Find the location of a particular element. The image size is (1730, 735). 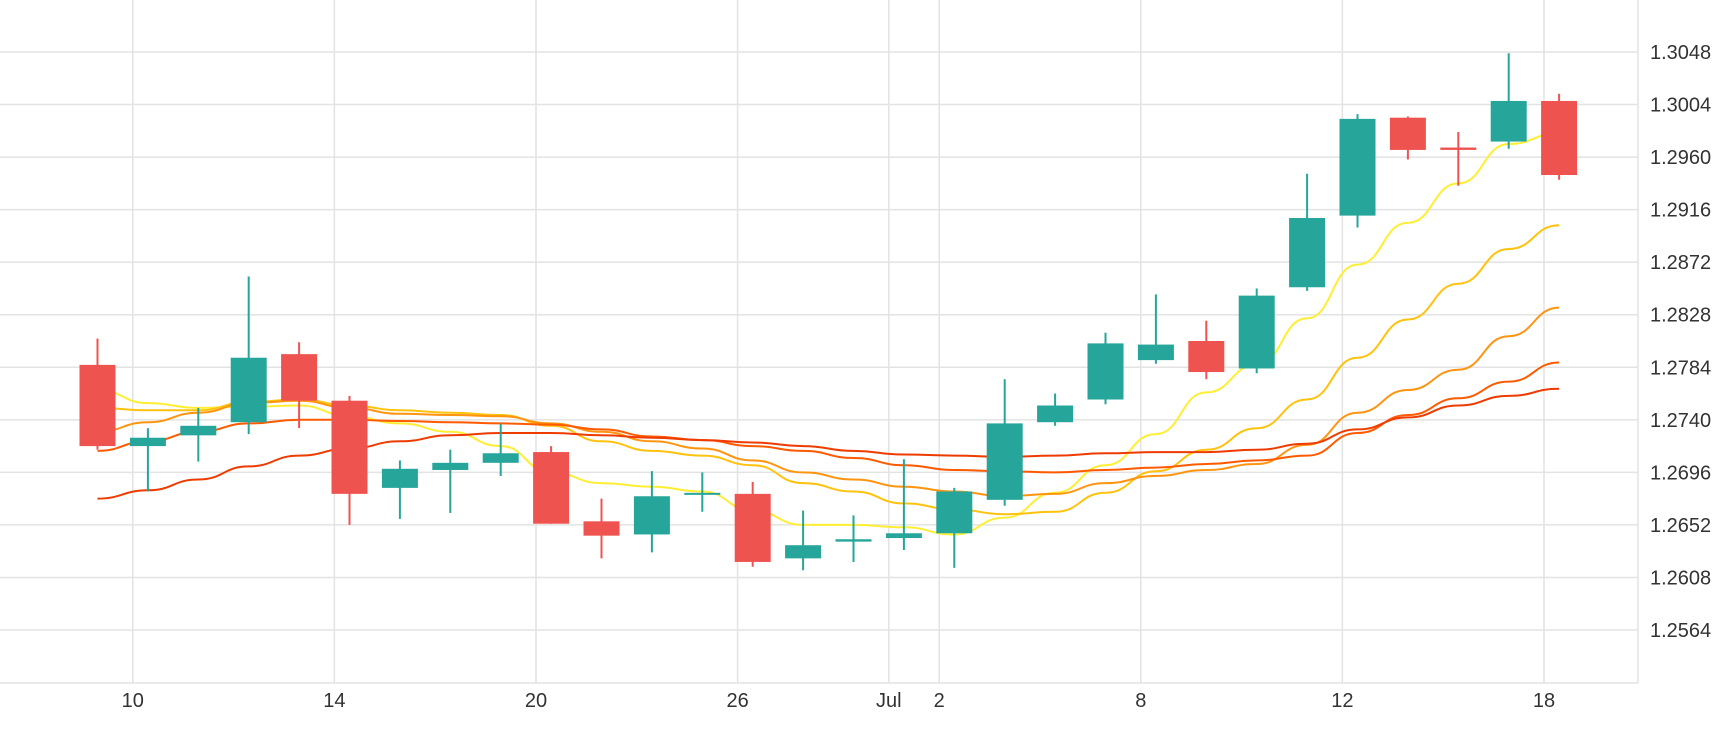

y-tick-label: 1.2916 is located at coordinates (1680, 211).